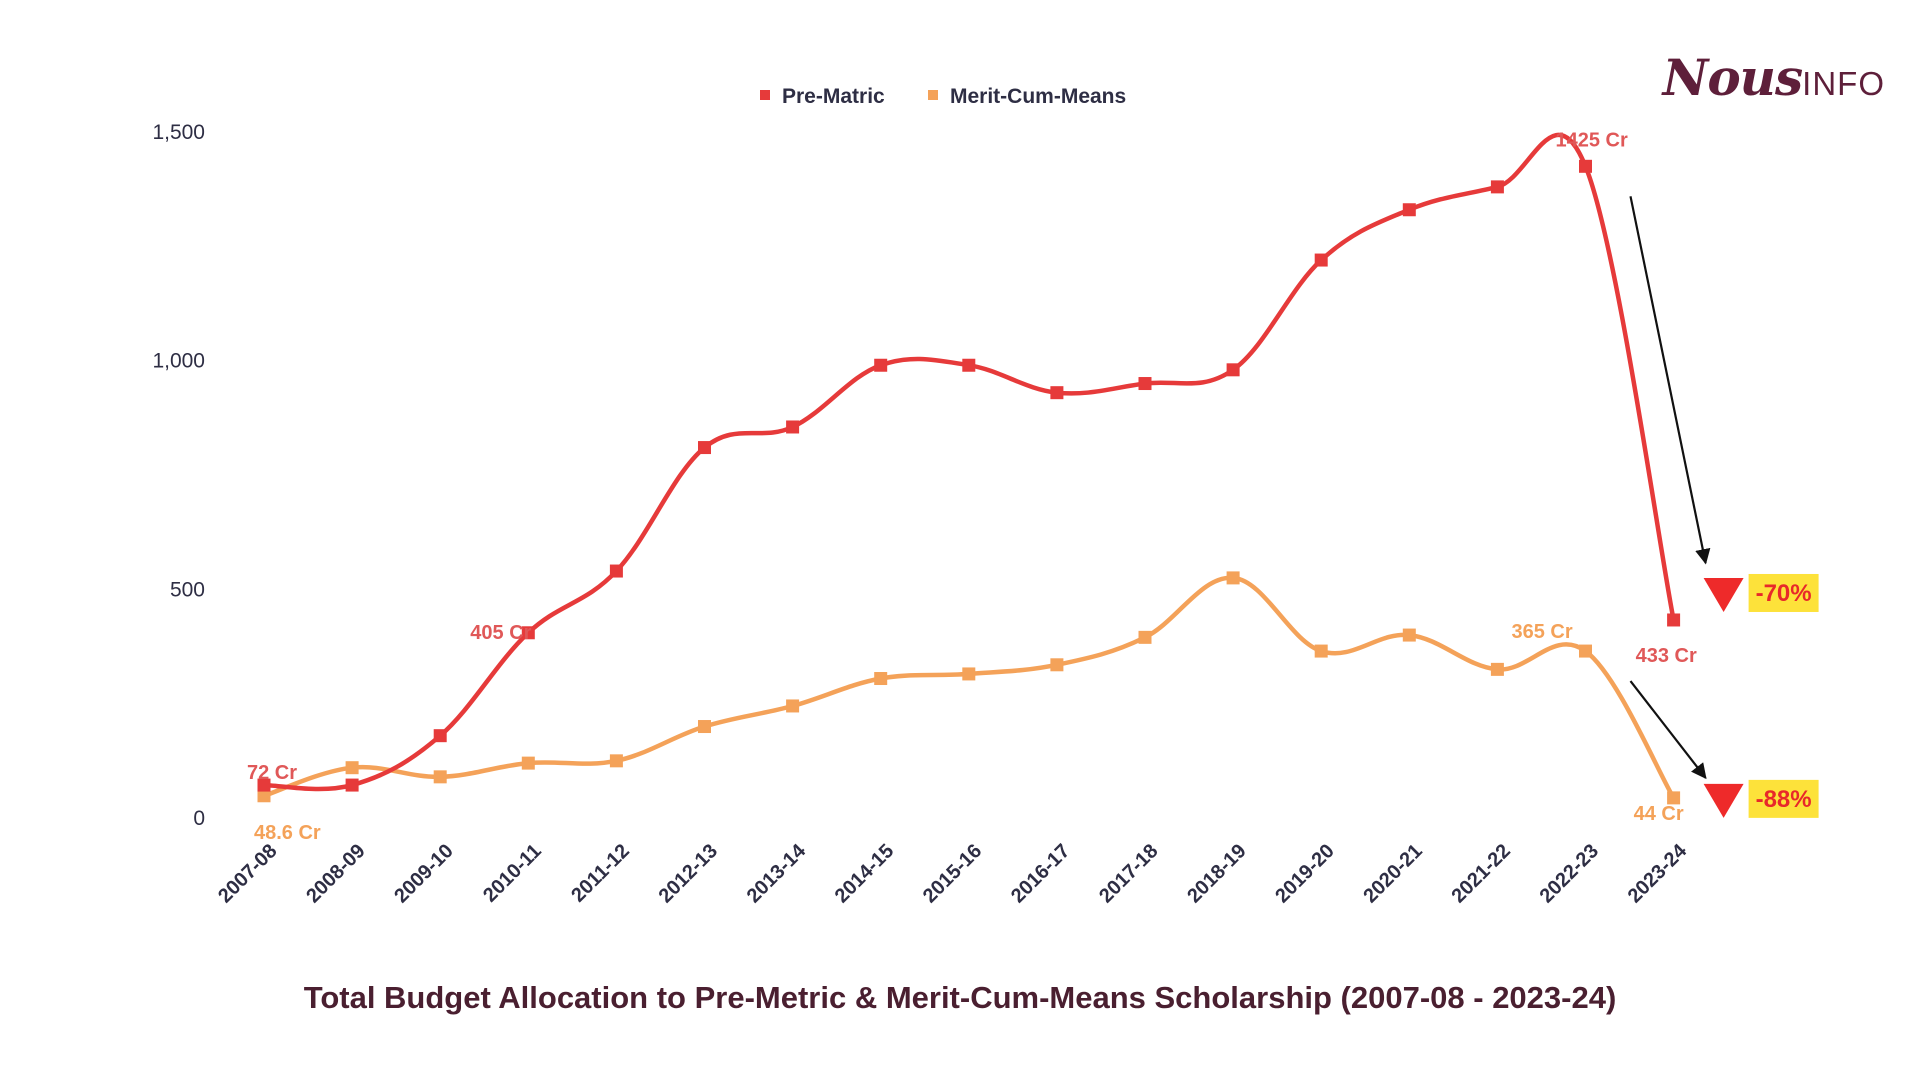 The image size is (1920, 1080). I want to click on x-tick-label: 2019-20, so click(1304, 873).